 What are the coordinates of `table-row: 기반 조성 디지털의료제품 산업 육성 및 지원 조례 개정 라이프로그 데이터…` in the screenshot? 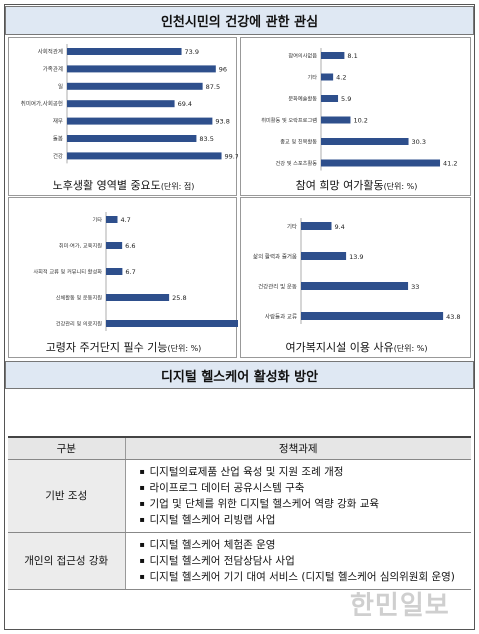 It's located at (240, 496).